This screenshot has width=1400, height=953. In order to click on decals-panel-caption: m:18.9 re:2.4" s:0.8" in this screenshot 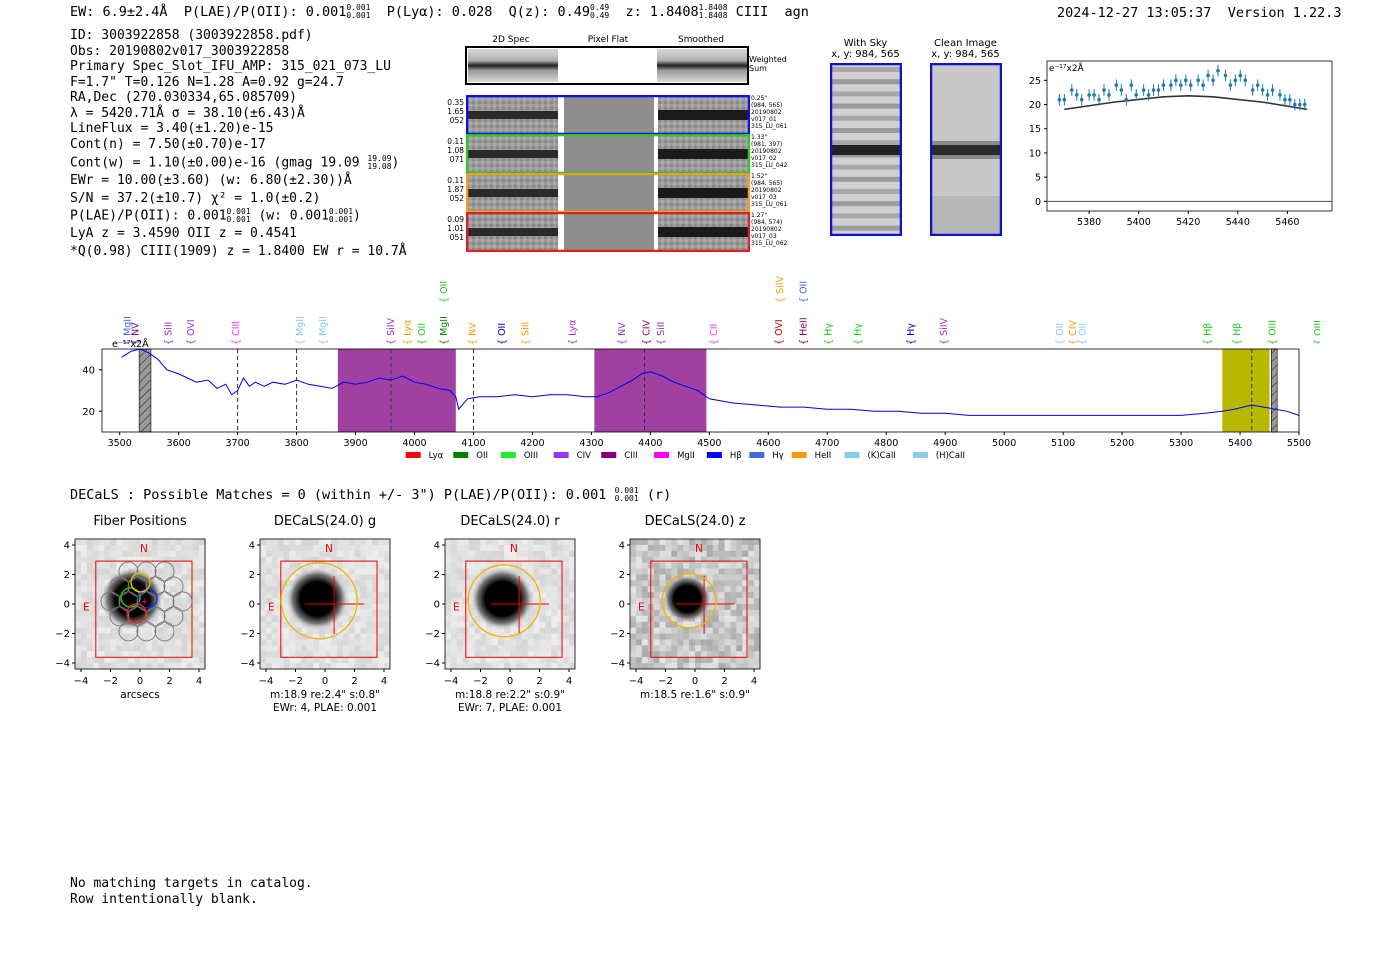, I will do `click(325, 695)`.